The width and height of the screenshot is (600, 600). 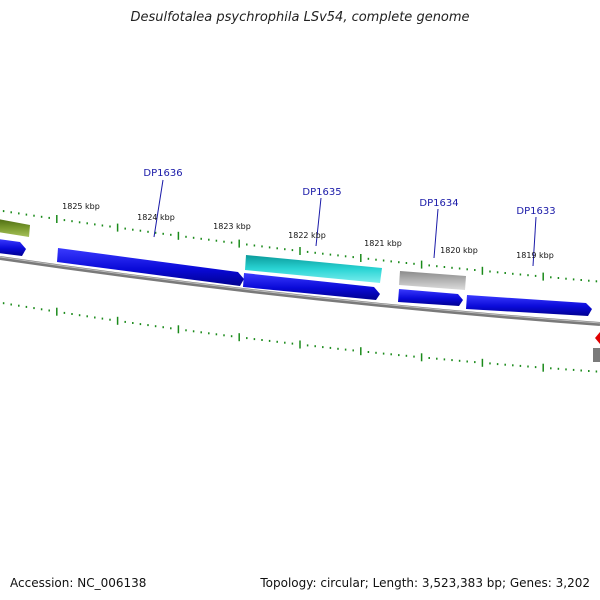 I want to click on gene-label-dp1636: DP1636, so click(x=162, y=173).